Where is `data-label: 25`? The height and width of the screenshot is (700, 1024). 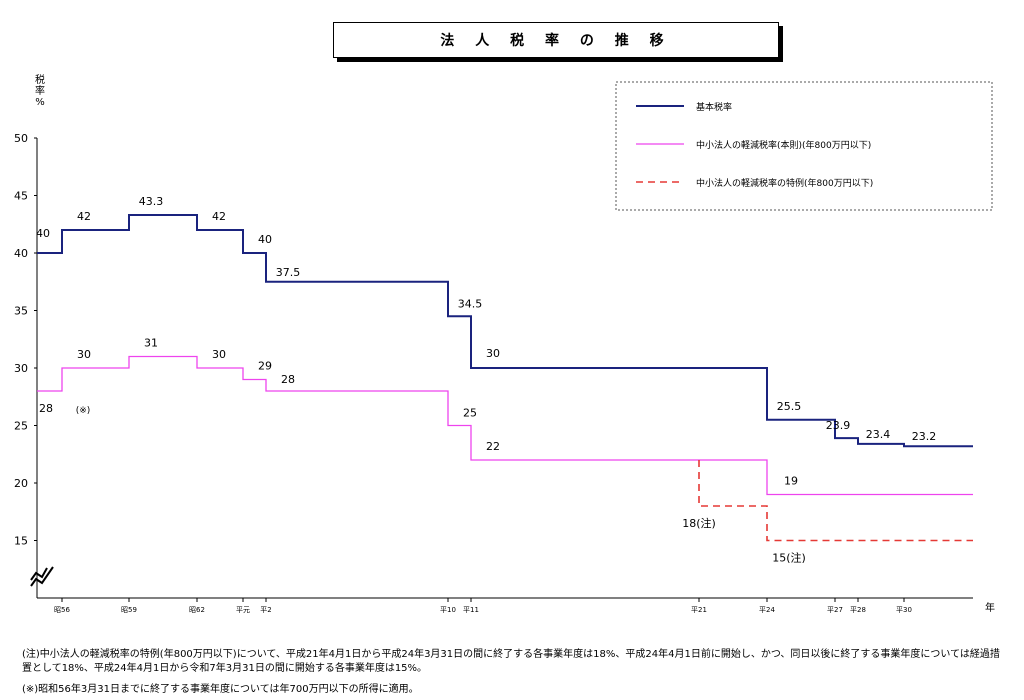
data-label: 25 is located at coordinates (470, 413).